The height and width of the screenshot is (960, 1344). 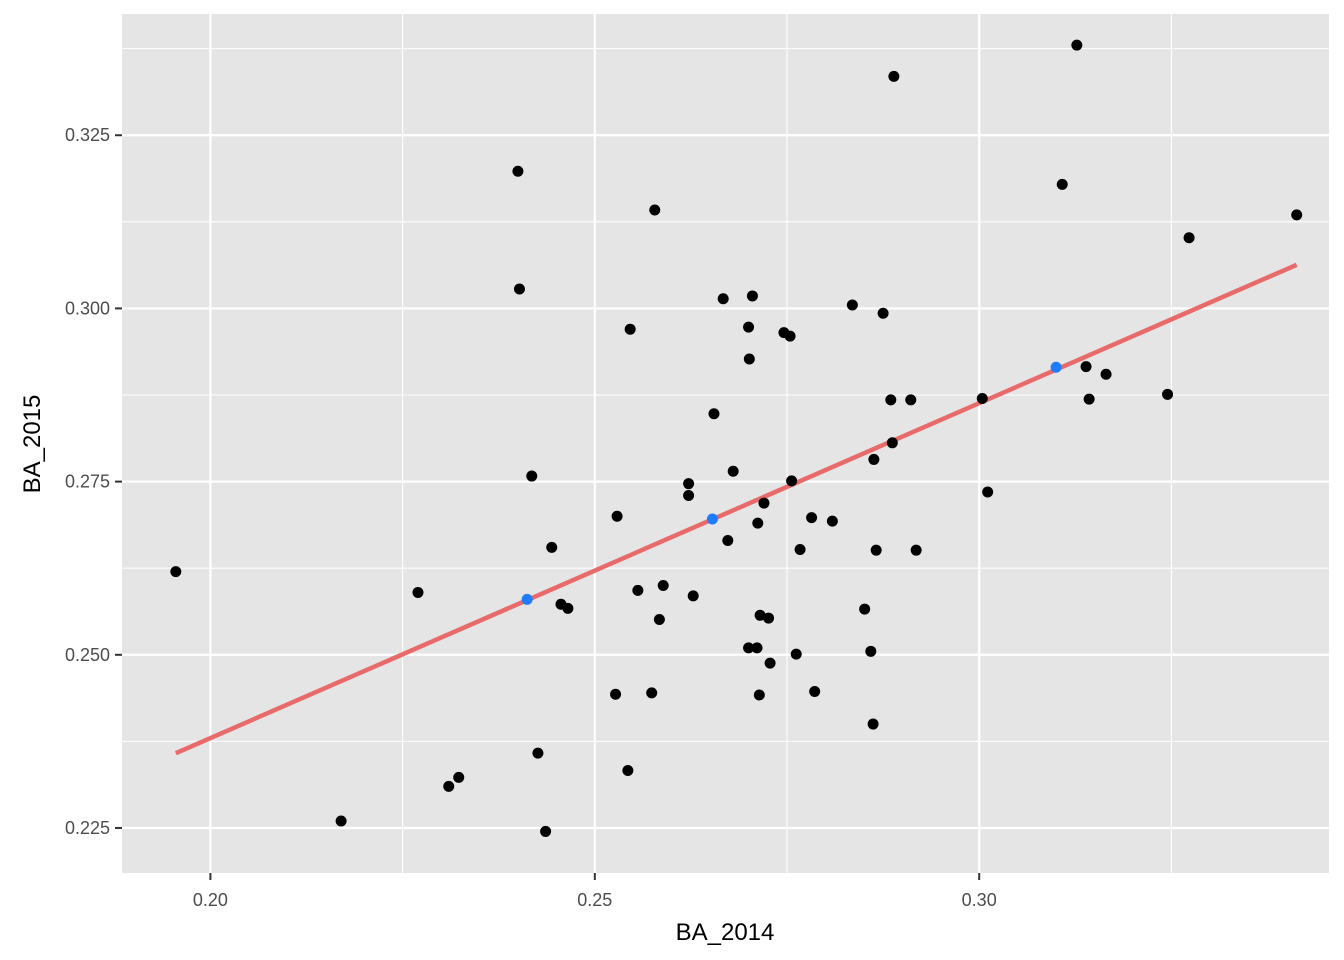 What do you see at coordinates (87, 135) in the screenshot?
I see `y-tick-label: 0.325` at bounding box center [87, 135].